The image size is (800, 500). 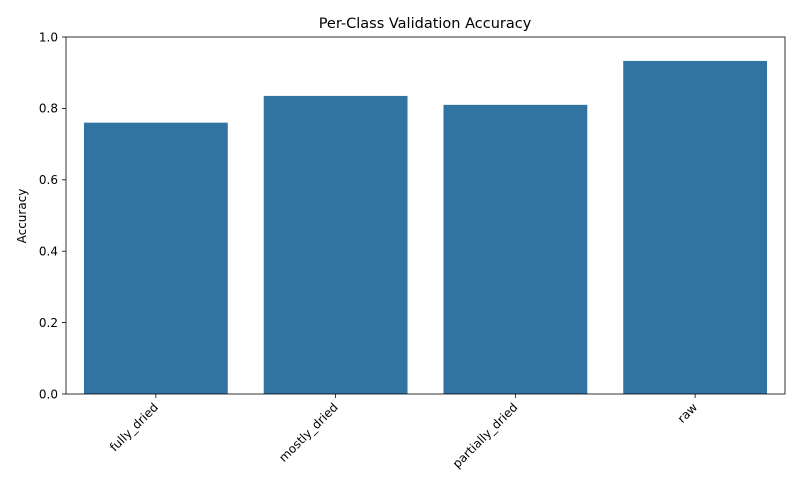 I want to click on y-axis-title: Accuracy, so click(x=22, y=216).